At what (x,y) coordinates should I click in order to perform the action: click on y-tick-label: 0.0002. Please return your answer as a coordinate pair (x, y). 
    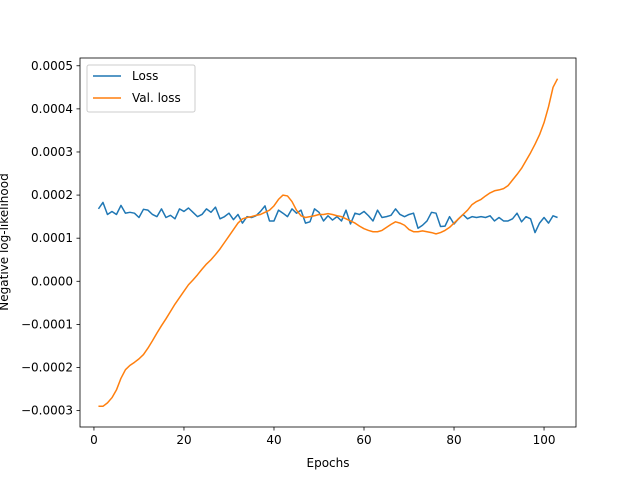
    Looking at the image, I should click on (52, 195).